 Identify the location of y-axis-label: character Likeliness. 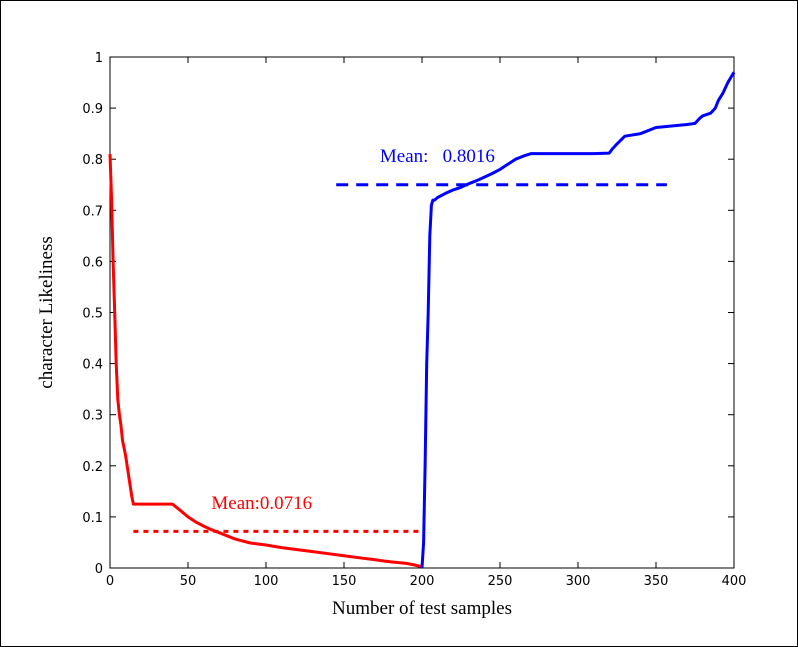
(46, 312).